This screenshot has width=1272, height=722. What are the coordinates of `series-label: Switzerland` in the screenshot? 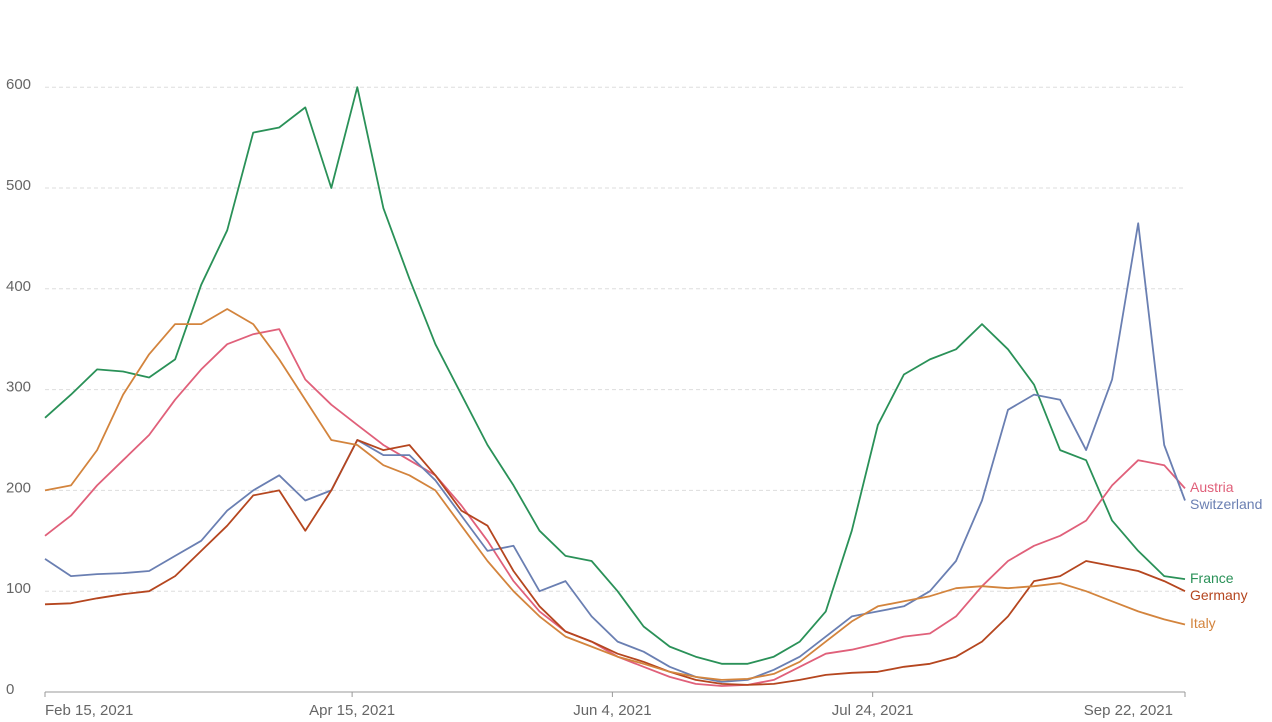 It's located at (1226, 504).